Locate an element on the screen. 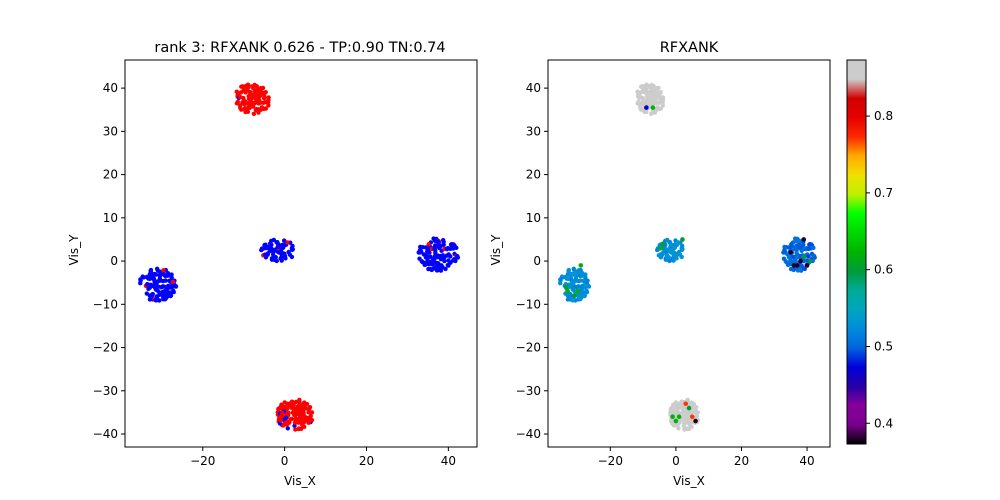 The height and width of the screenshot is (500, 1000). right-x-tick-label: 20 is located at coordinates (741, 461).